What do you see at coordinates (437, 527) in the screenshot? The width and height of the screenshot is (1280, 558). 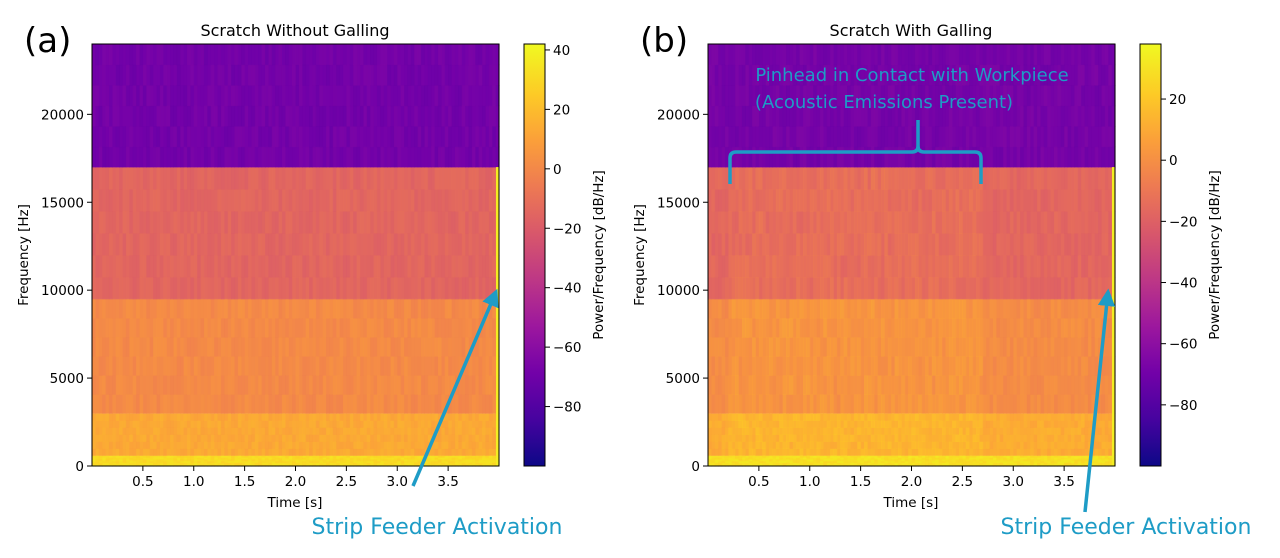 I see `annotation-strip-feeder-a: Strip Feeder Activation` at bounding box center [437, 527].